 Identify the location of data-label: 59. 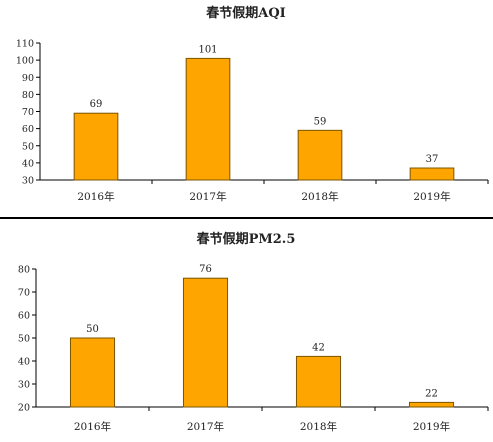
(320, 121).